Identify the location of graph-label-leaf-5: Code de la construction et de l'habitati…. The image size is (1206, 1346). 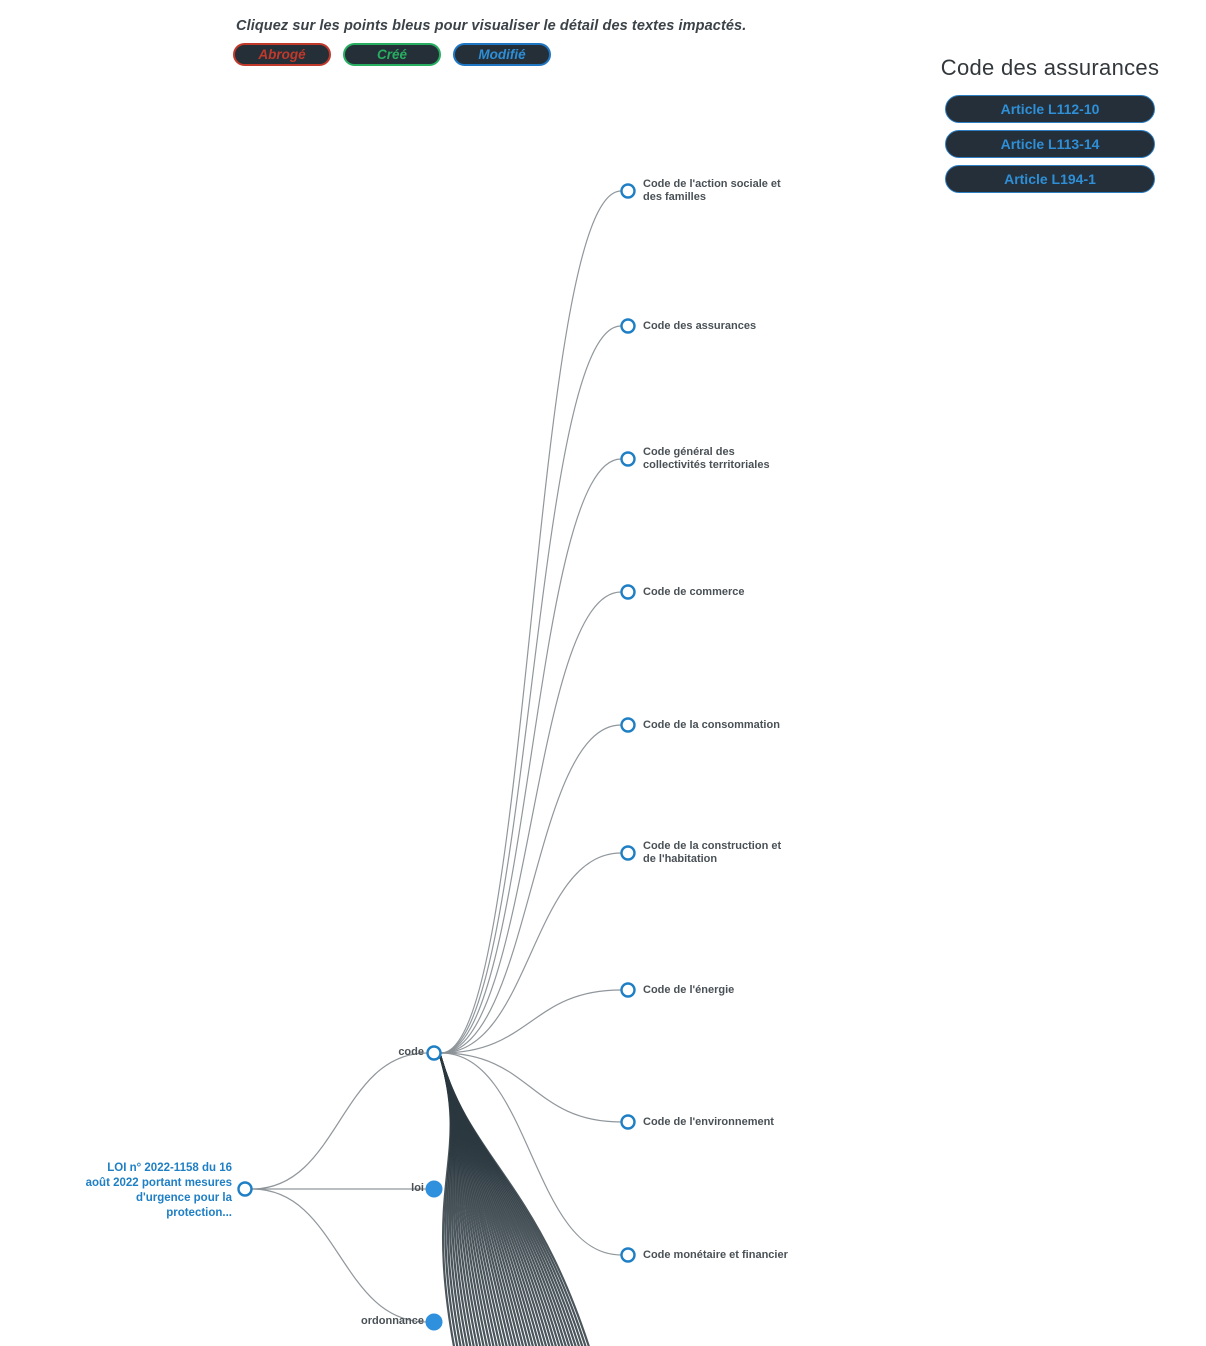
(712, 852).